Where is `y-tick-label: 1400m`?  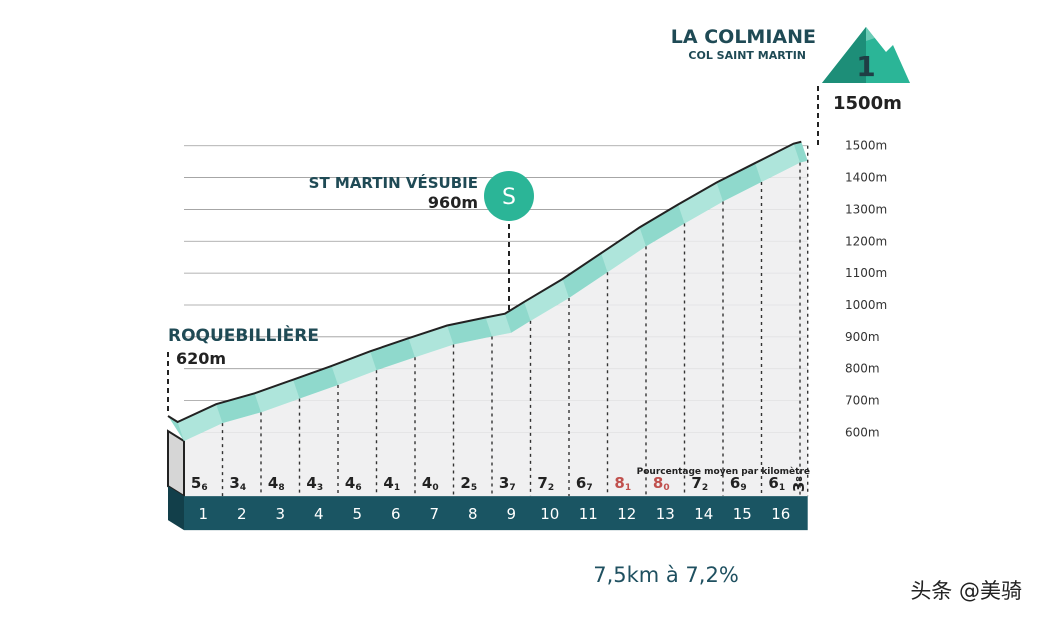 y-tick-label: 1400m is located at coordinates (866, 178).